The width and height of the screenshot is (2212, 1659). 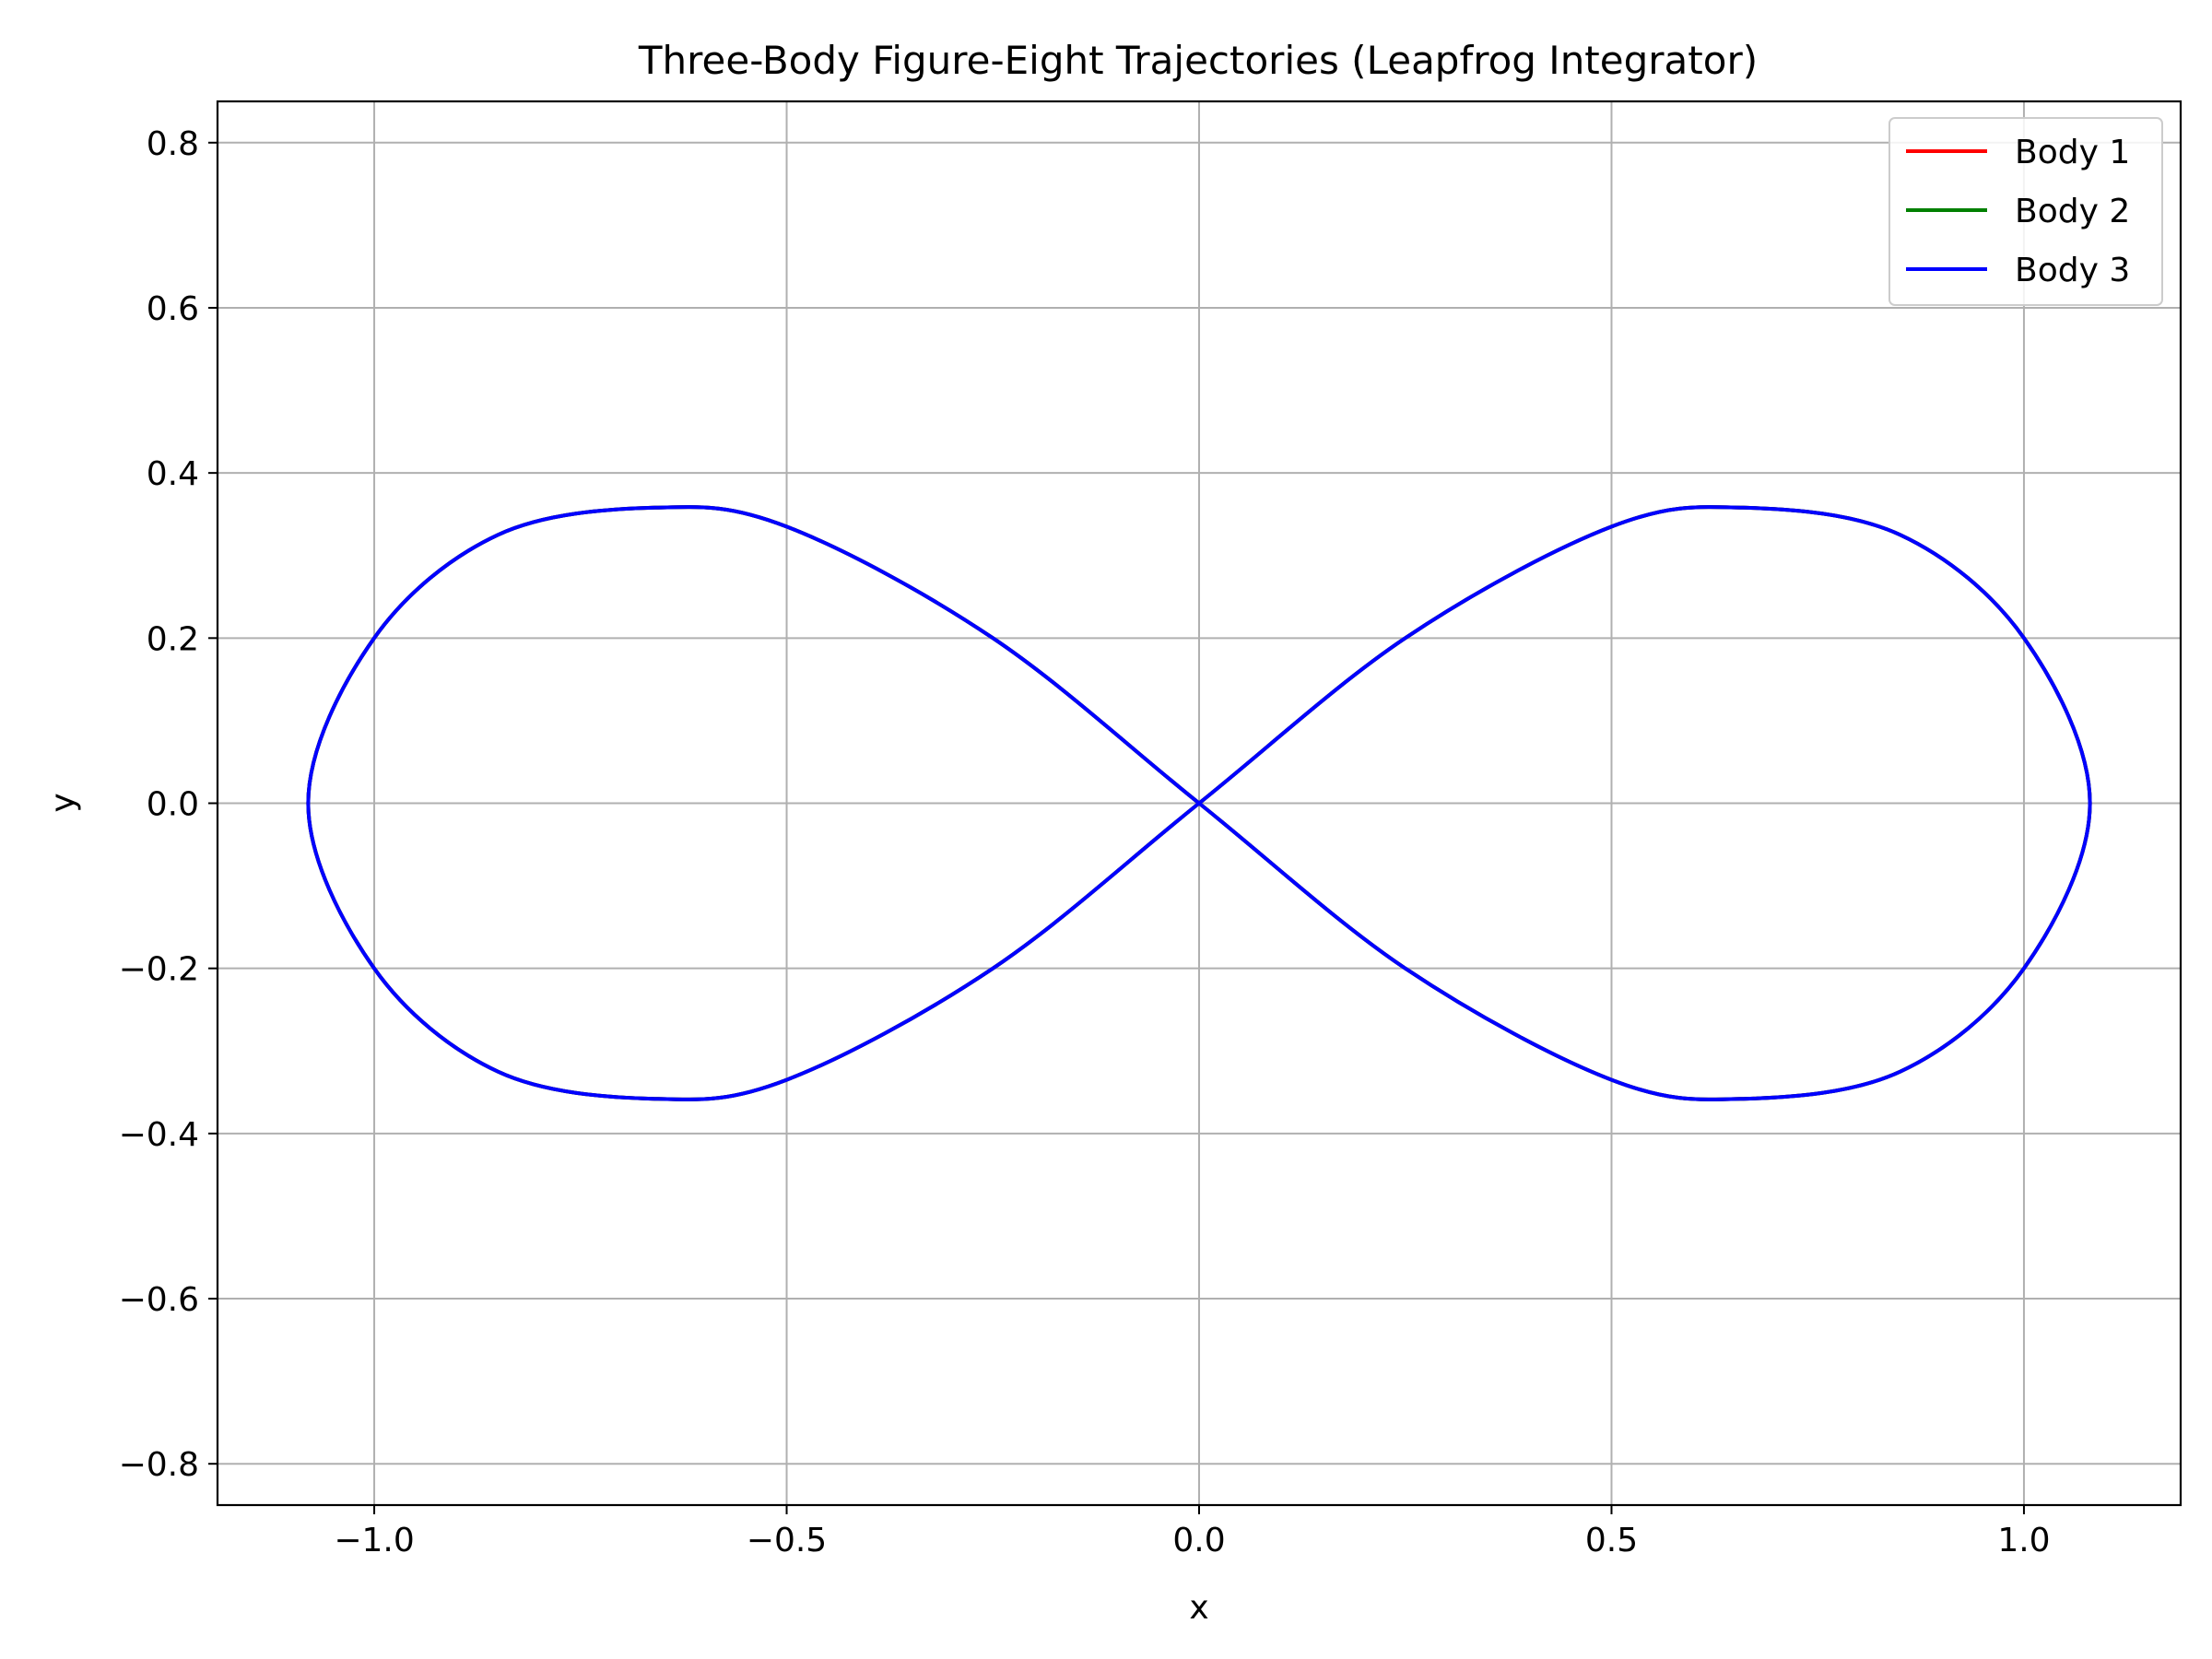 I want to click on x-tick-label: 0.5, so click(x=1611, y=1540).